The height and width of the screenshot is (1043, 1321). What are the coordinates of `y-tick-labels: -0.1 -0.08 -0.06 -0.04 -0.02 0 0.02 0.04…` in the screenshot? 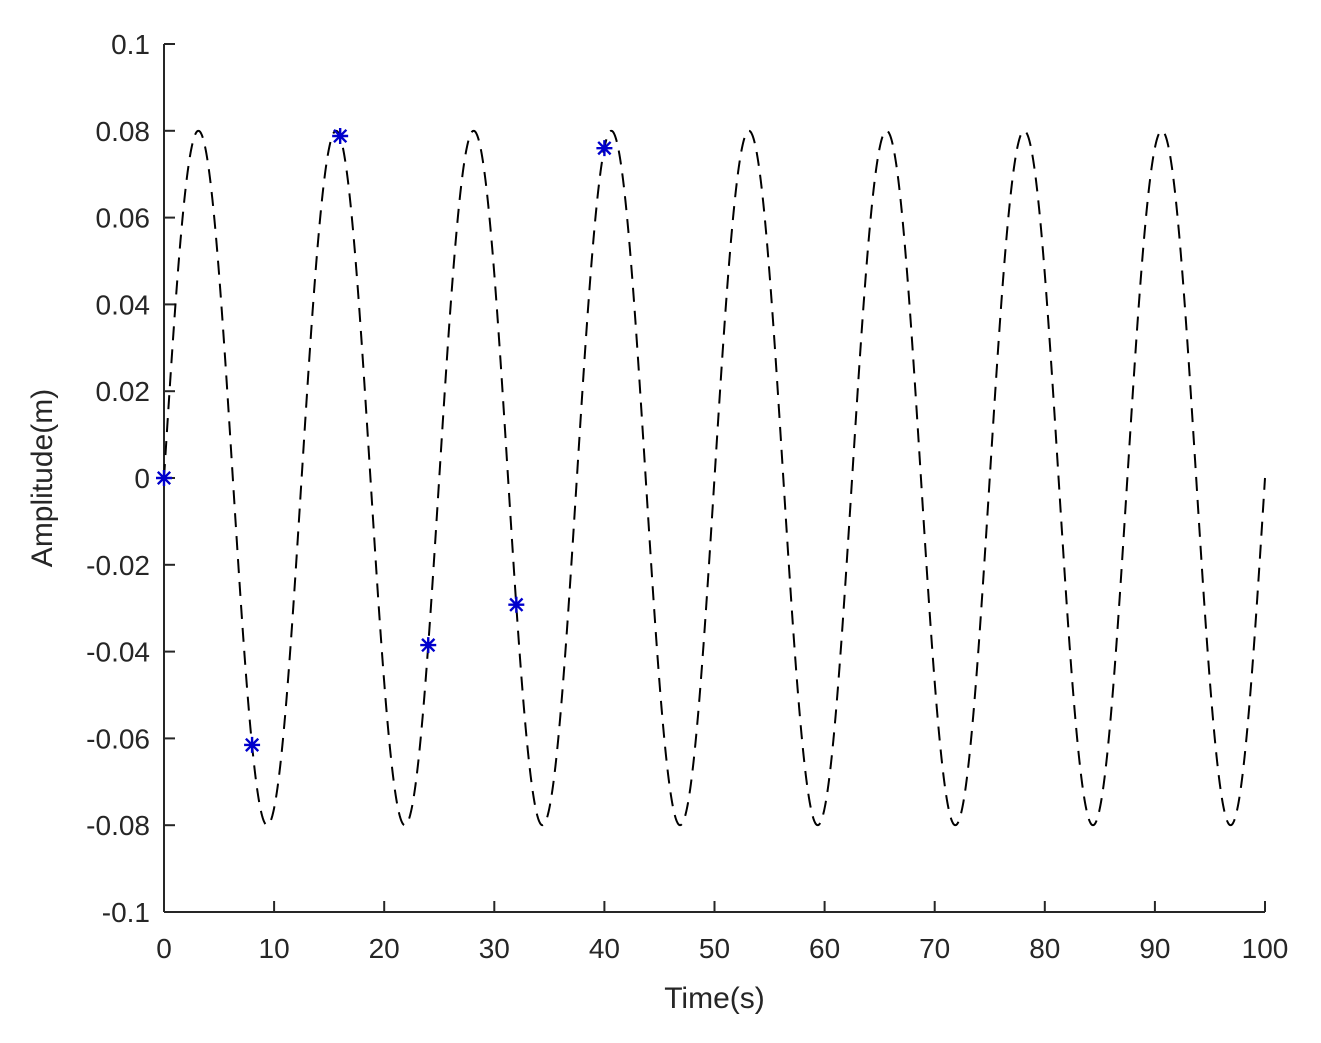 It's located at (118, 478).